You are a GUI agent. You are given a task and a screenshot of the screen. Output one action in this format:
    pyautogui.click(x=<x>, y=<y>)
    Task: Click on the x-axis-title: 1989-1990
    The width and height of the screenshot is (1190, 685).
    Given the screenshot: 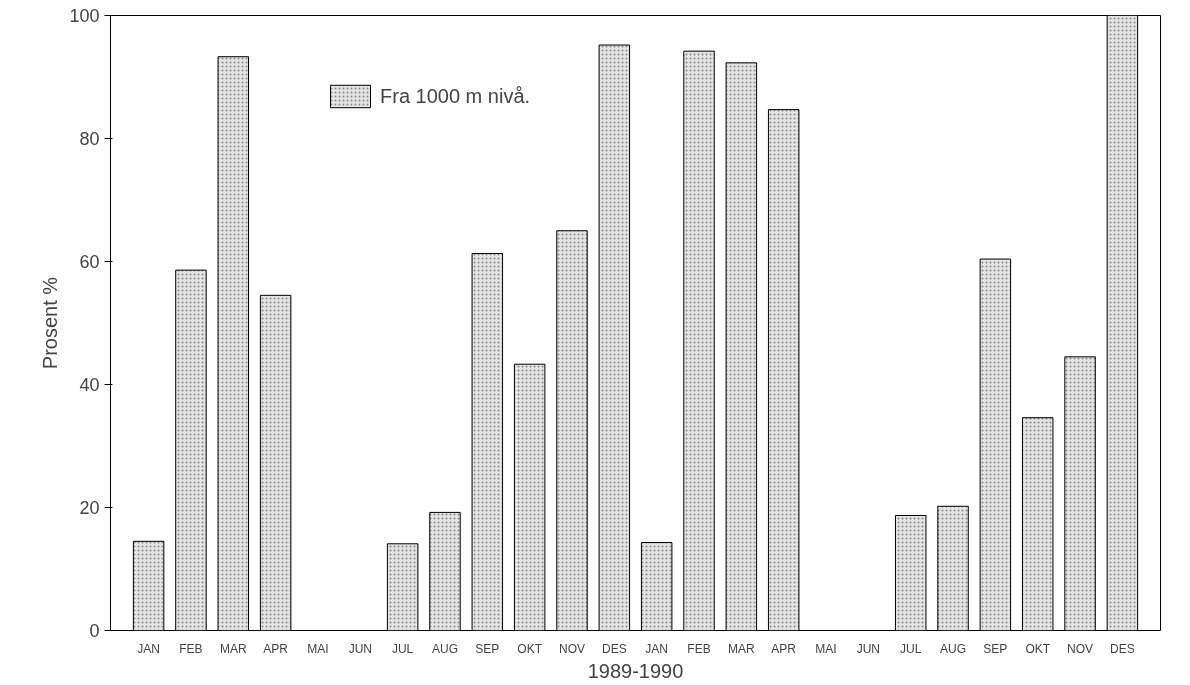 What is the action you would take?
    pyautogui.click(x=635, y=670)
    